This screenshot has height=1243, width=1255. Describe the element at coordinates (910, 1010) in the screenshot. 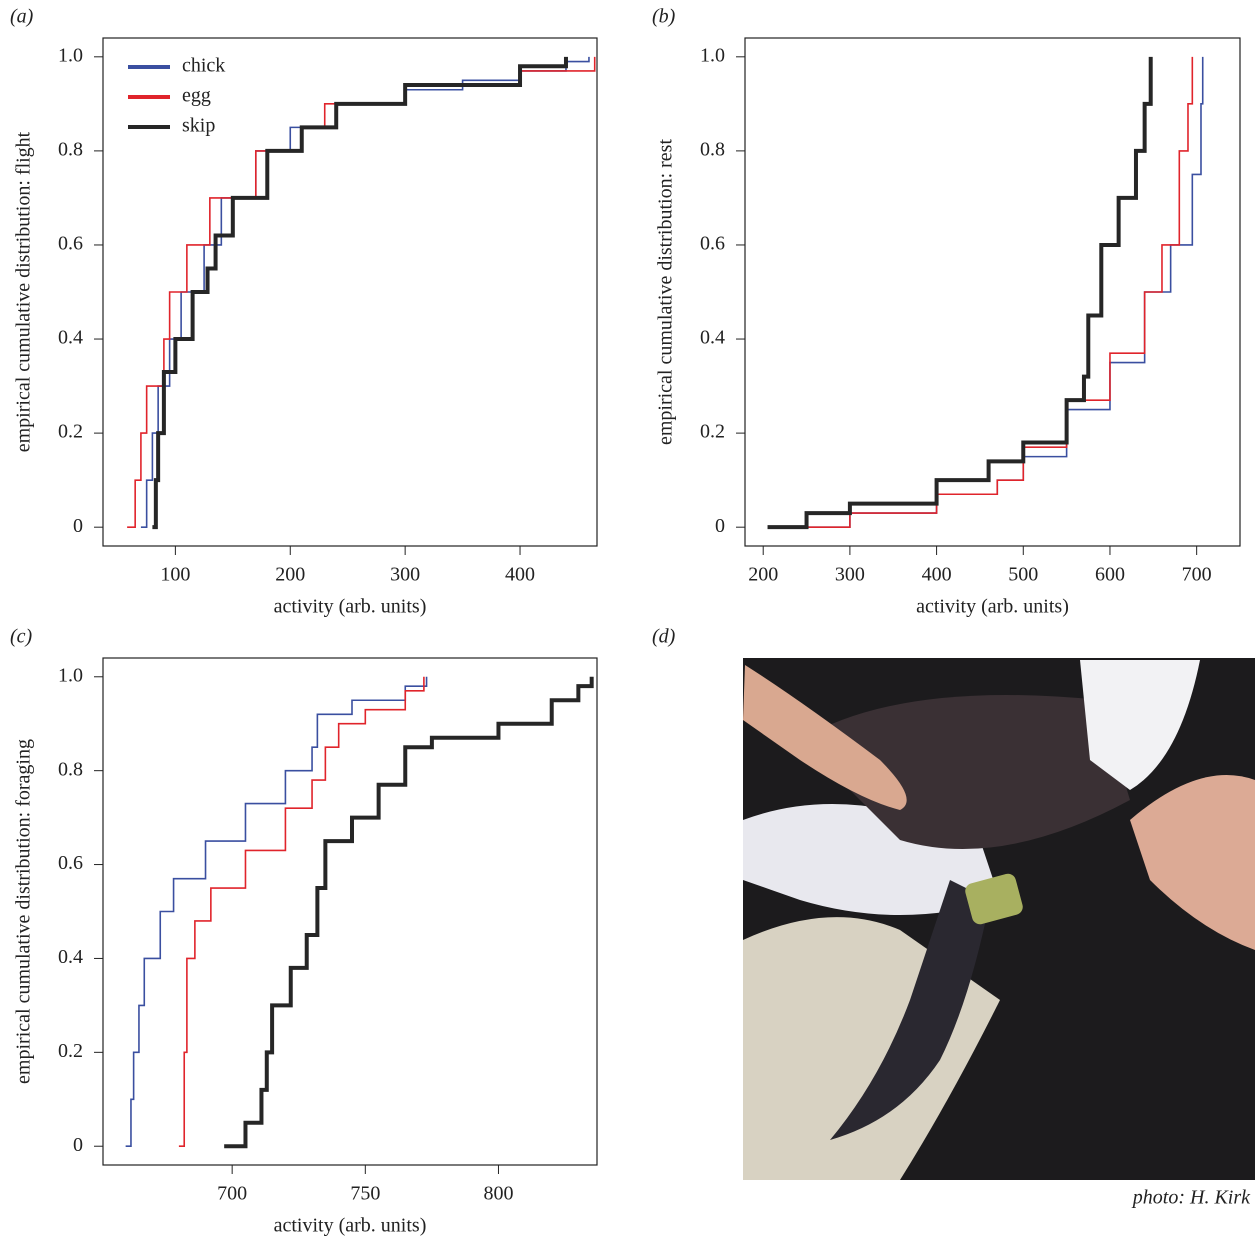

I see `leg` at that location.